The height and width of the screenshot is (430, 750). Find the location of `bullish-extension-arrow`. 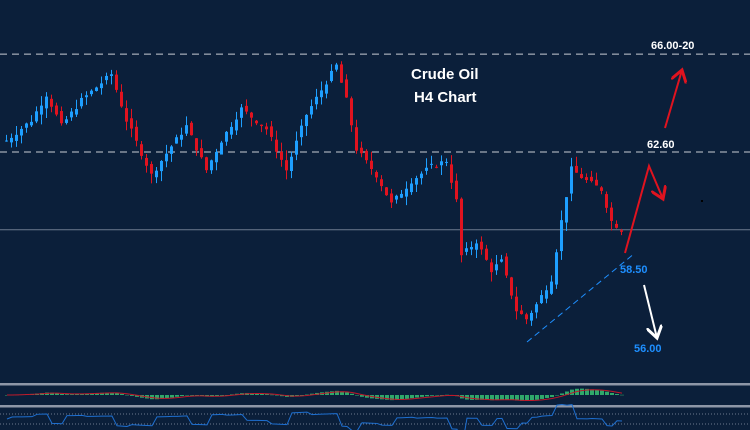

bullish-extension-arrow is located at coordinates (673, 99).